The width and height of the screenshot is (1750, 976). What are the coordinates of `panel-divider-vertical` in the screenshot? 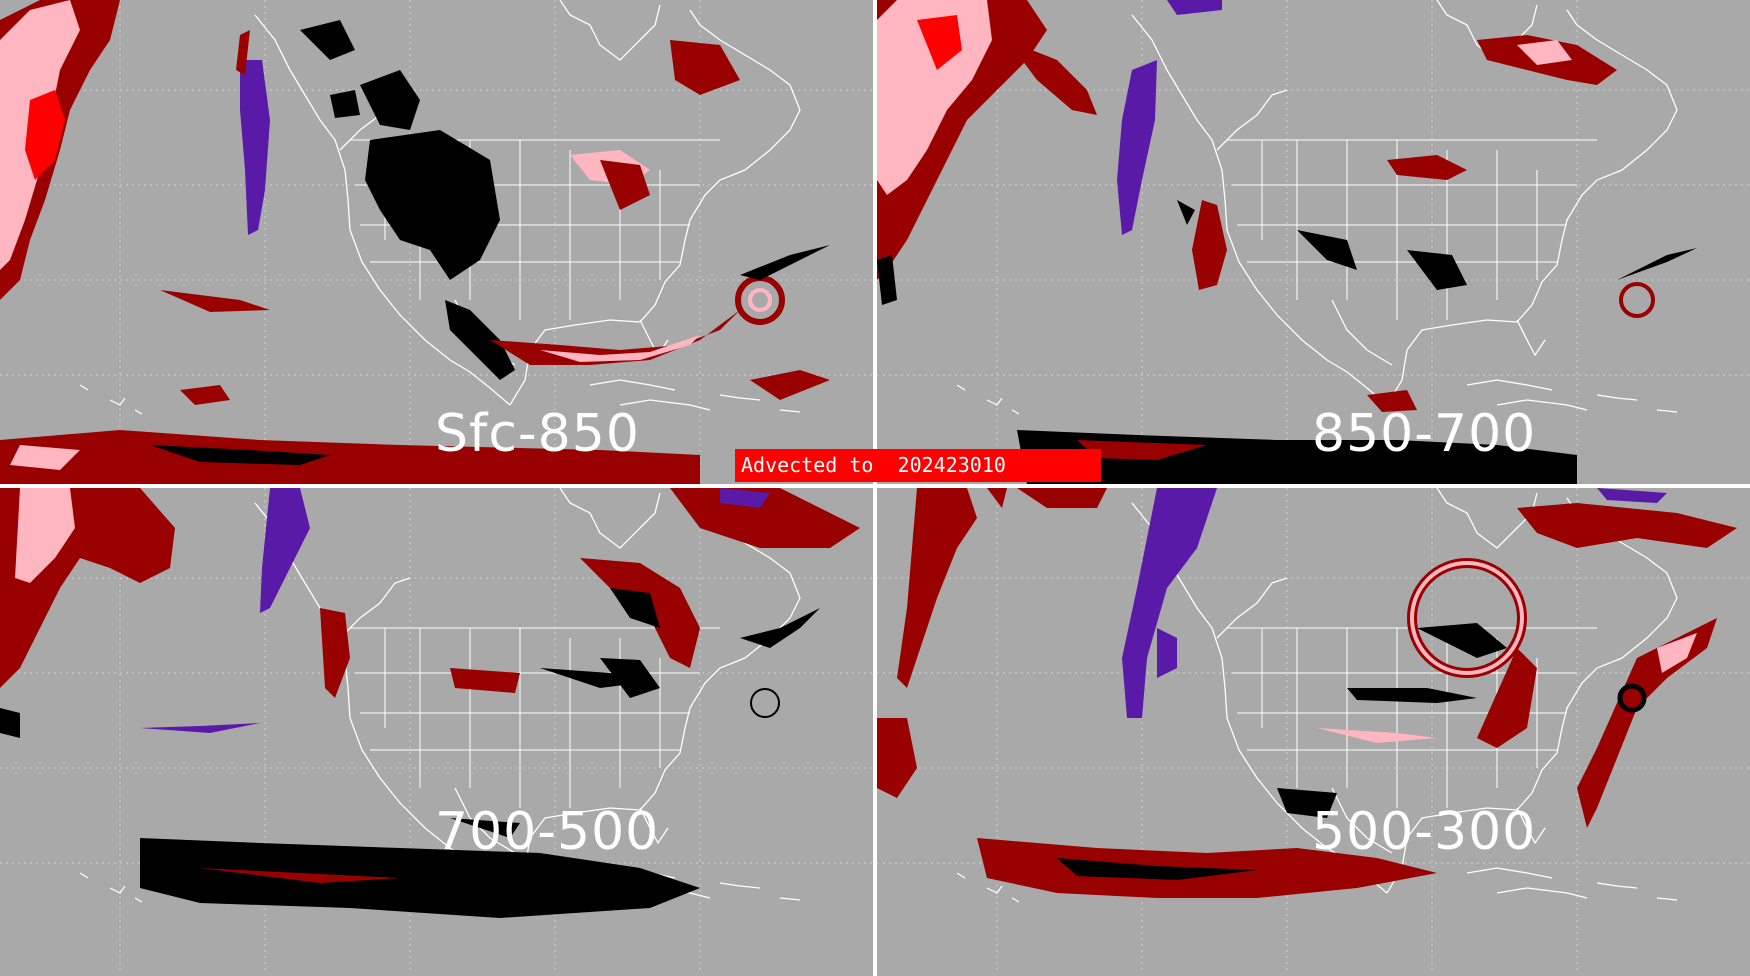 It's located at (875, 488).